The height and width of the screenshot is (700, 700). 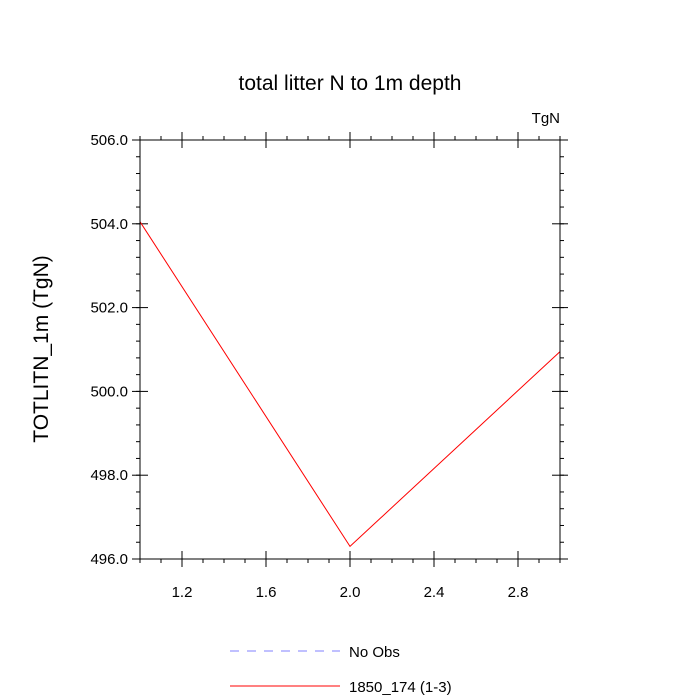 What do you see at coordinates (400, 687) in the screenshot?
I see `legend-label-1850-174: 1850_174 (1-3)` at bounding box center [400, 687].